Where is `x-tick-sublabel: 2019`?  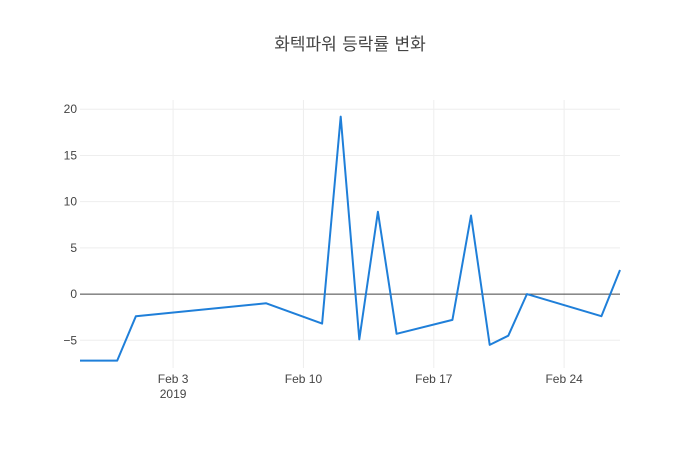 x-tick-sublabel: 2019 is located at coordinates (173, 394).